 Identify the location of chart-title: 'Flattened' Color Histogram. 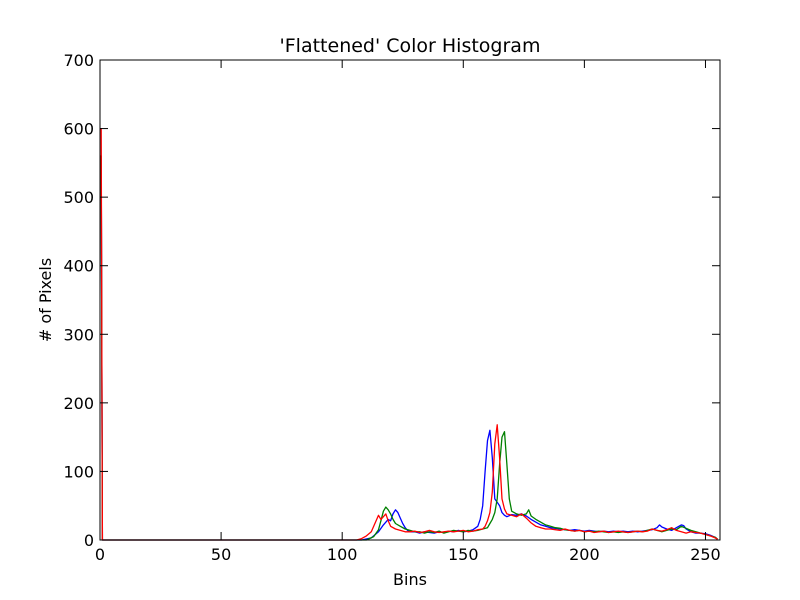
(410, 46).